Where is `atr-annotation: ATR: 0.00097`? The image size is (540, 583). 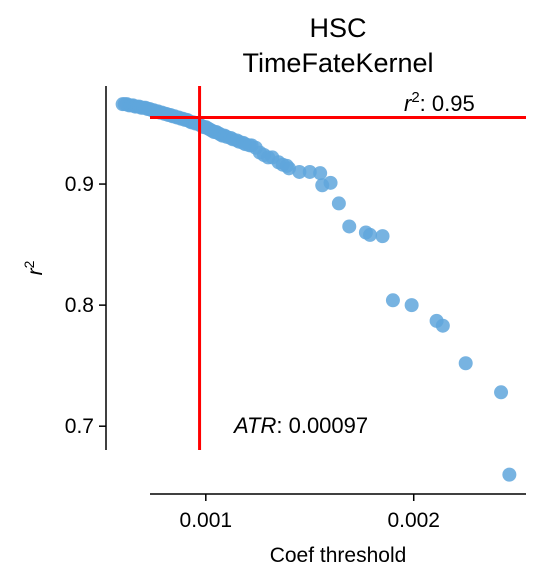
atr-annotation: ATR: 0.00097 is located at coordinates (300, 425).